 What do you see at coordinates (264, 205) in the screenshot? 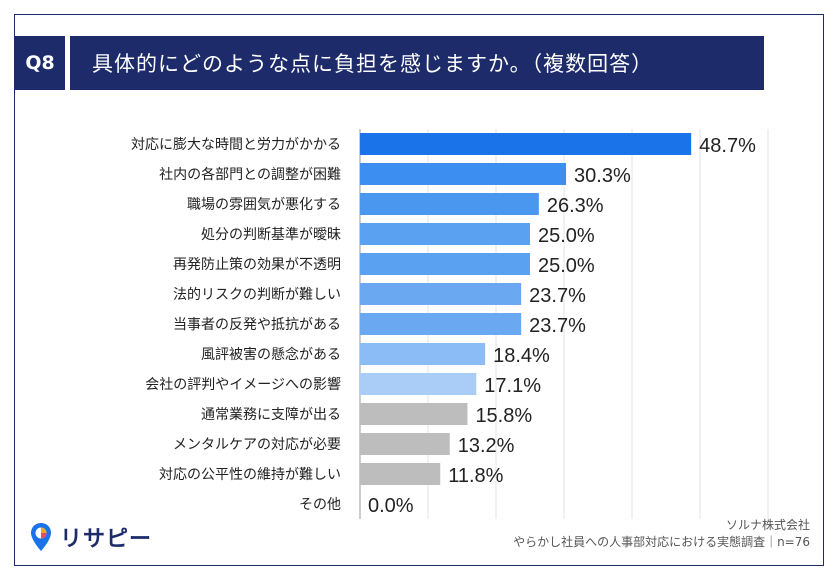
I see `category-label: 職場の雰囲気が悪化する` at bounding box center [264, 205].